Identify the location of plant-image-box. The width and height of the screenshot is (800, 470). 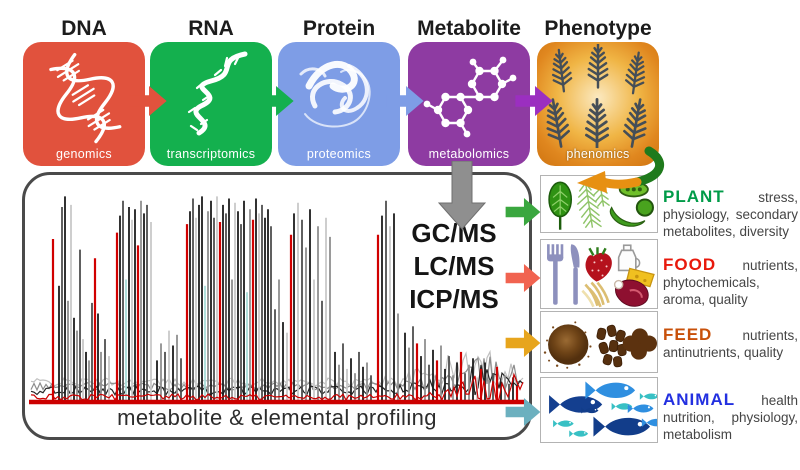
(599, 204).